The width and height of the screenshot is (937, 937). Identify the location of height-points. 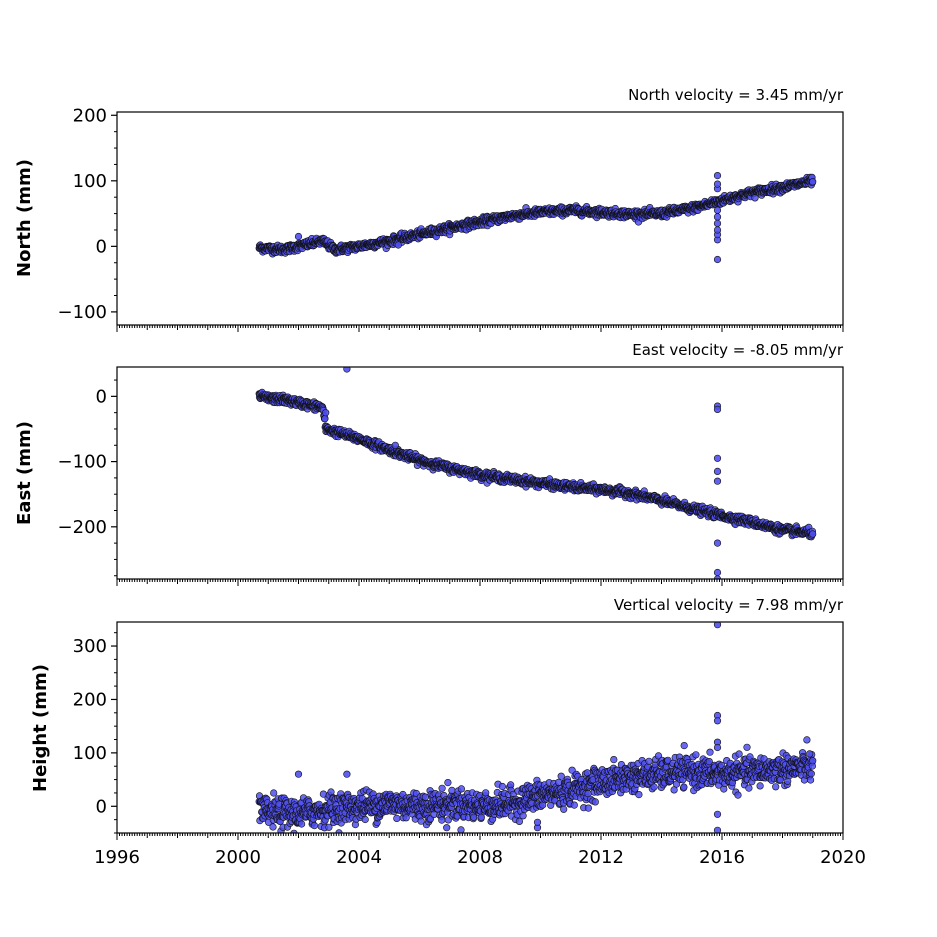
(536, 727).